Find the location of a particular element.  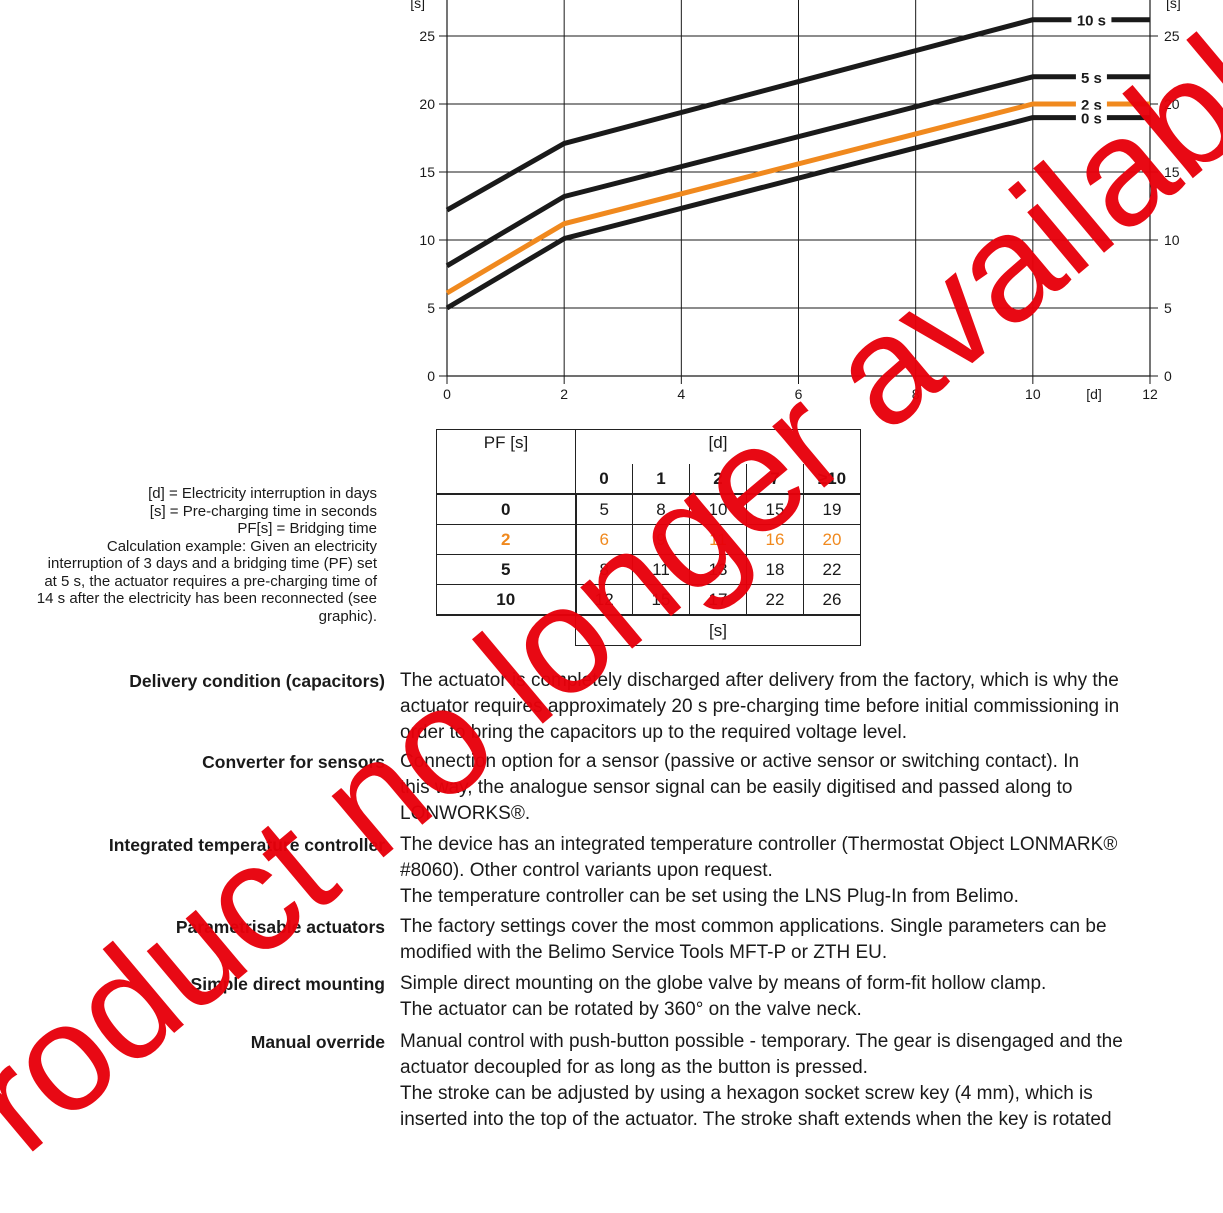

table-cell: 20 is located at coordinates (832, 539).